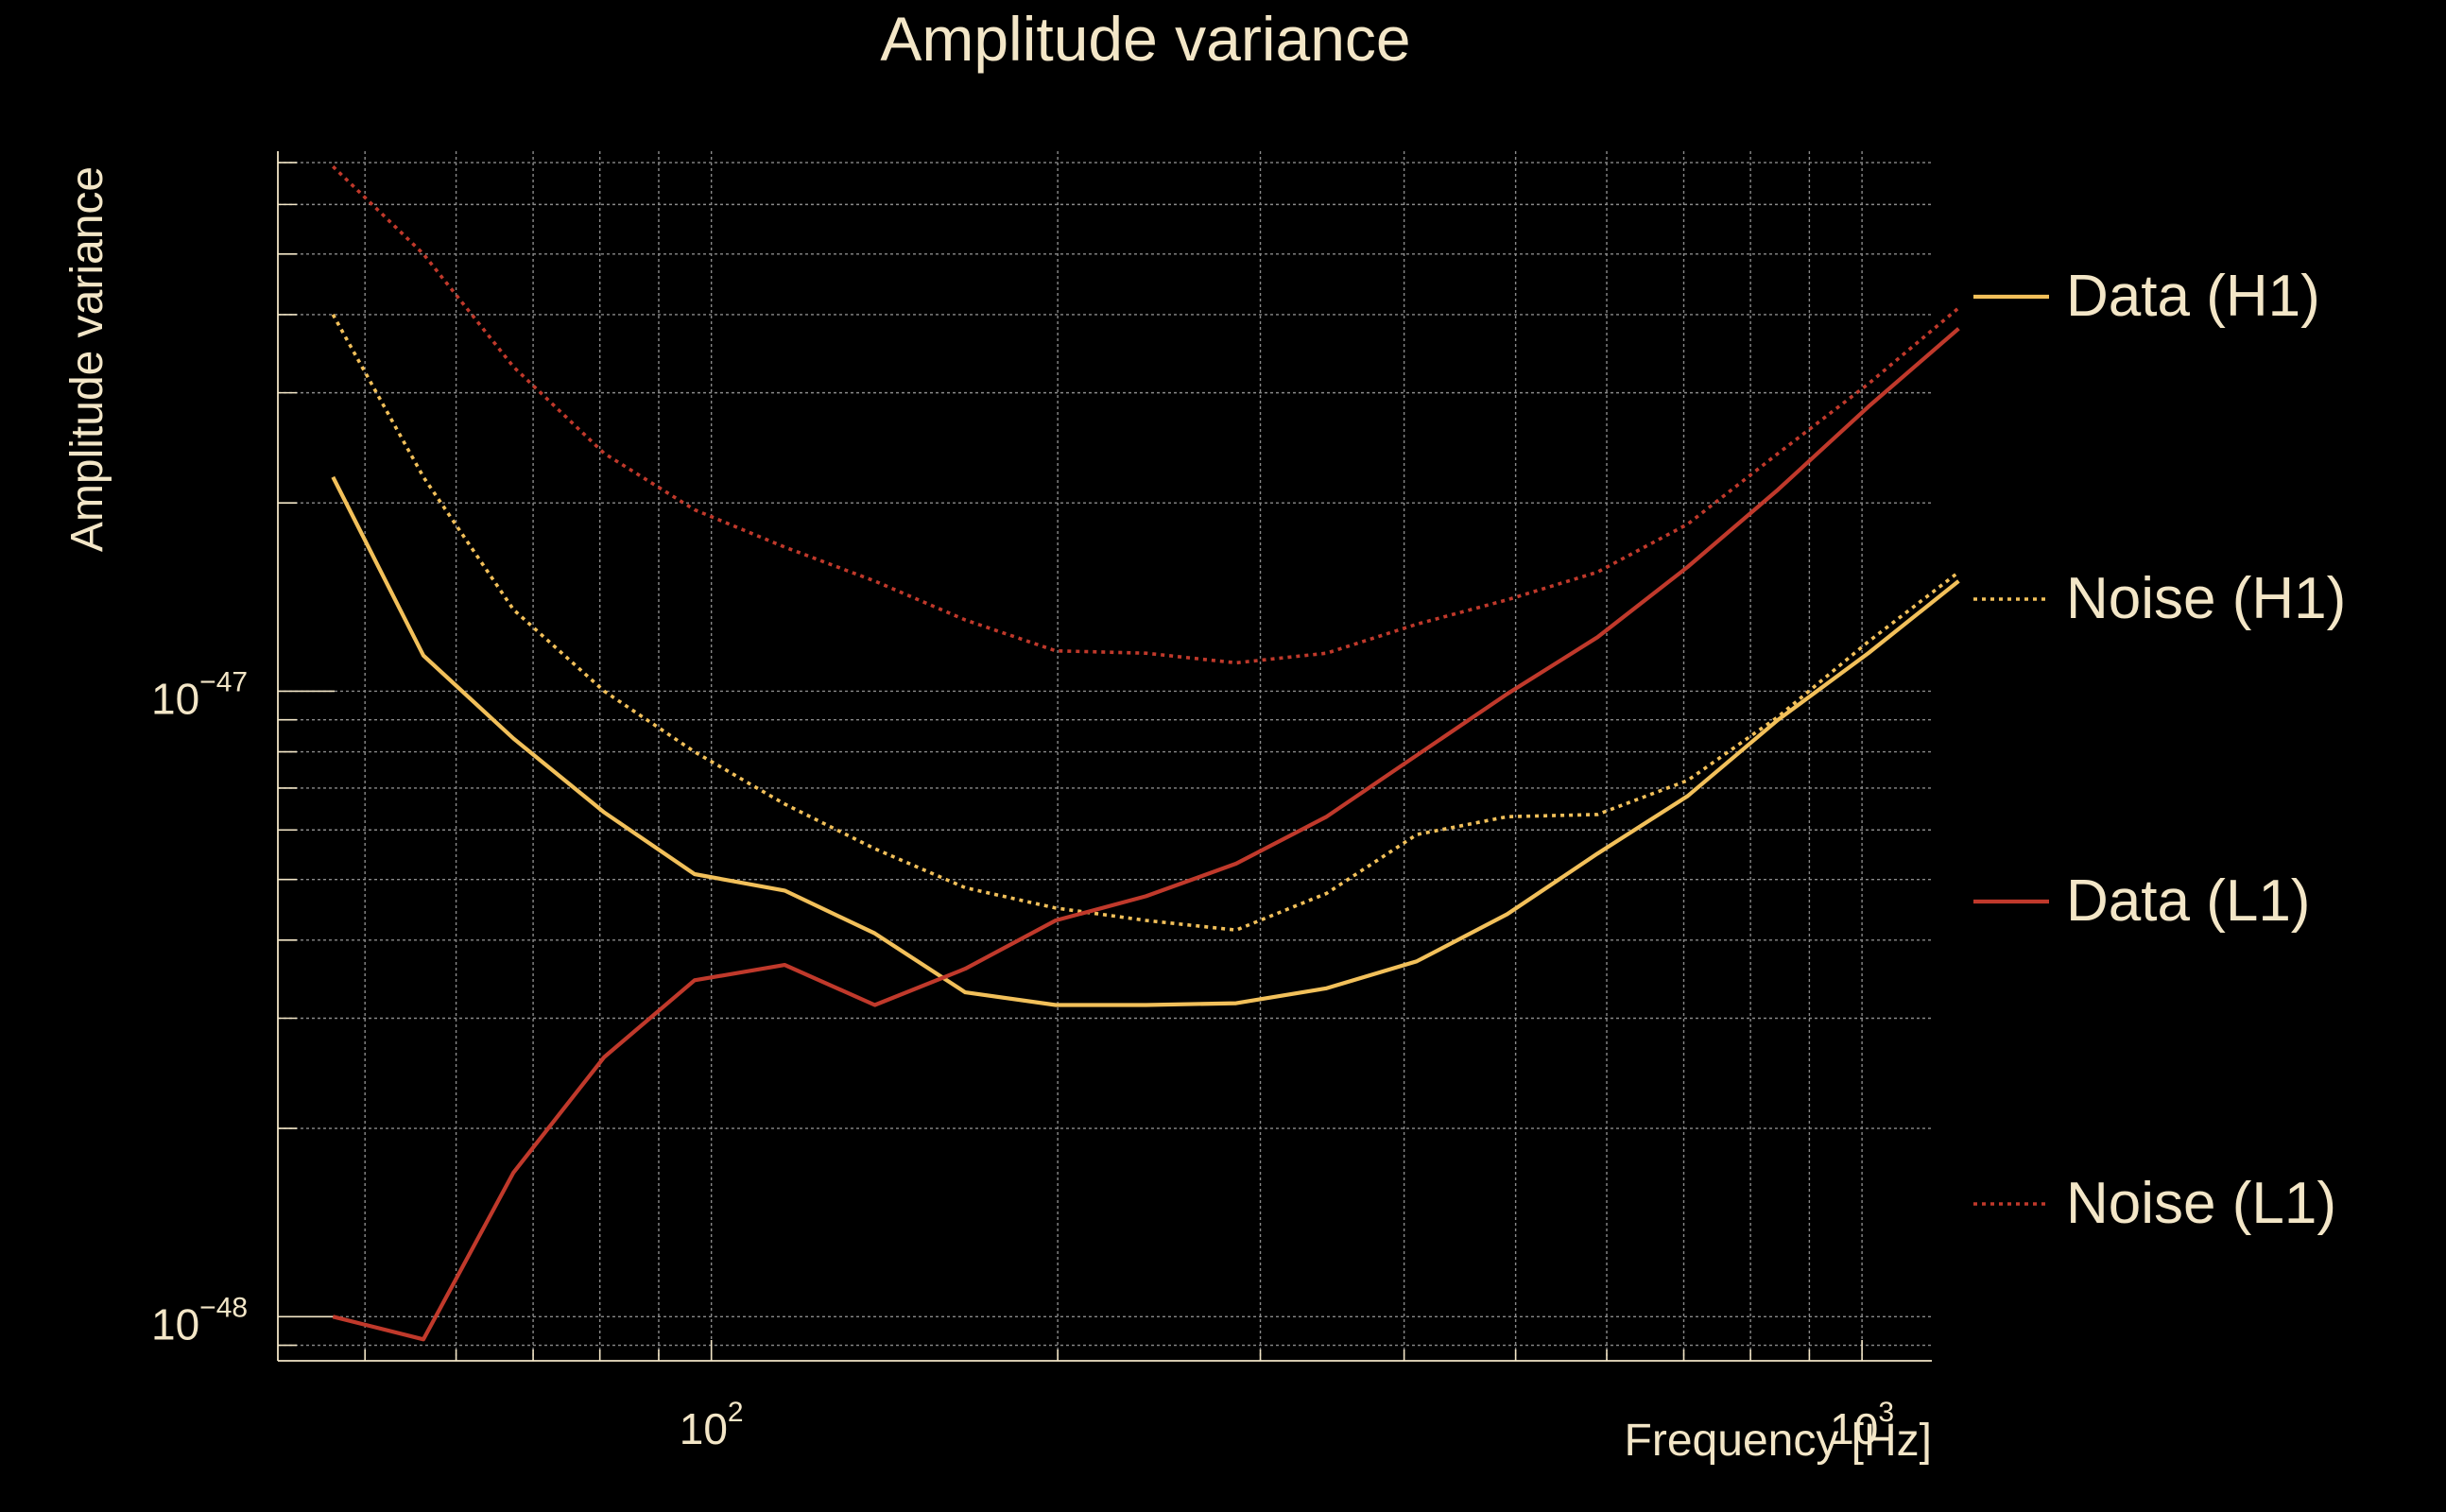 The image size is (2446, 1512). What do you see at coordinates (2201, 1203) in the screenshot?
I see `legend-label-noise-l1: Noise (L1)` at bounding box center [2201, 1203].